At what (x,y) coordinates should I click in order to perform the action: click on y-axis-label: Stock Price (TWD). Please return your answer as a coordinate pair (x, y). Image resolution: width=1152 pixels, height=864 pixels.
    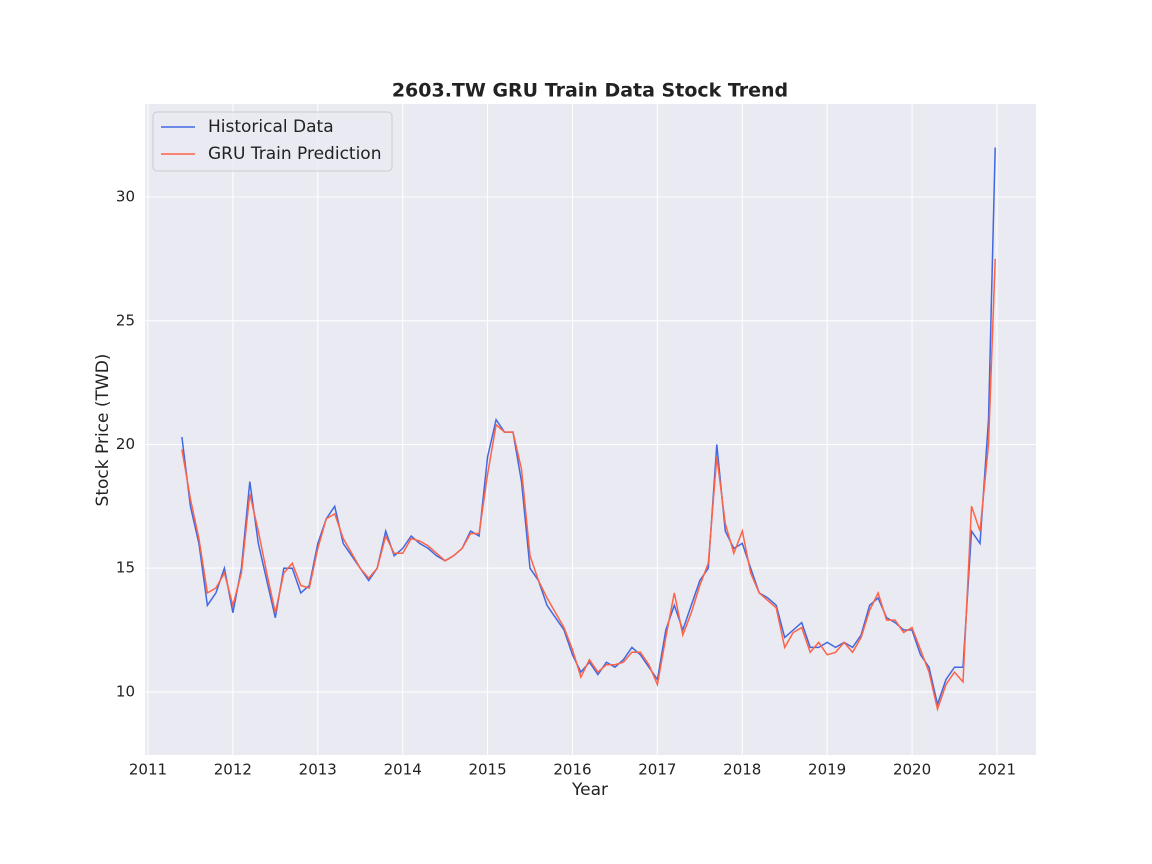
    Looking at the image, I should click on (103, 430).